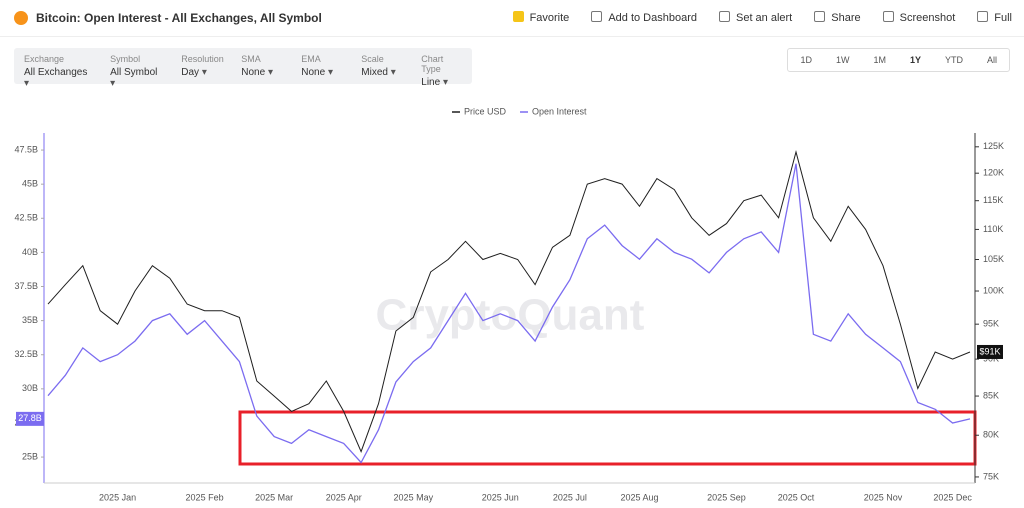 This screenshot has height=508, width=1024. I want to click on x-tick-label: 2025 Feb, so click(205, 497).